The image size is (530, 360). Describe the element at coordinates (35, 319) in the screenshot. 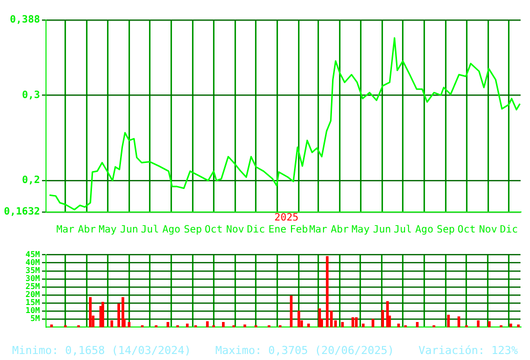

I see `y-tick-label: 5M` at that location.